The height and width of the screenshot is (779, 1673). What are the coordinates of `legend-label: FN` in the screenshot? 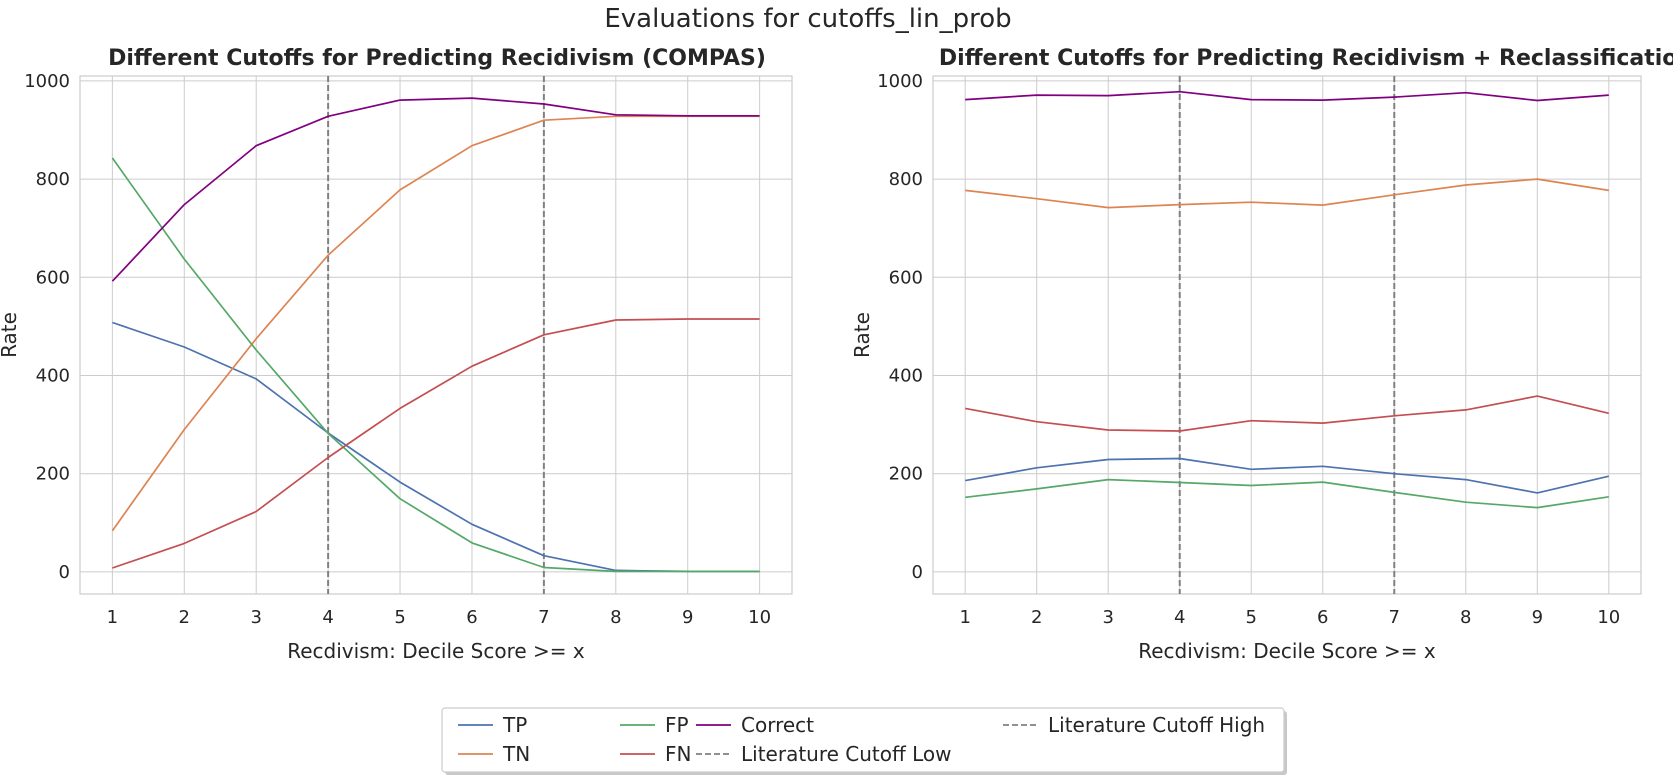 It's located at (678, 754).